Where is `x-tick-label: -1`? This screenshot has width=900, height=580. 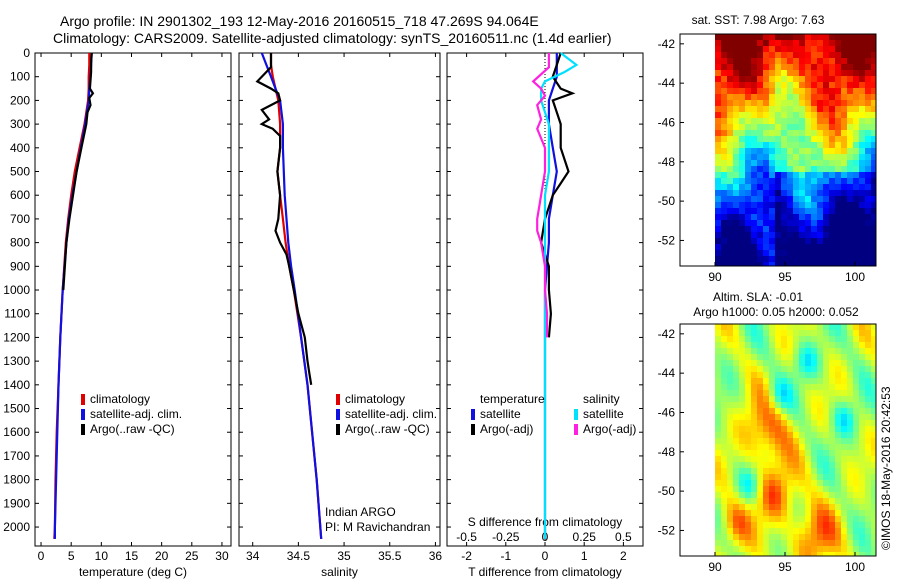
x-tick-label: -1 is located at coordinates (505, 556).